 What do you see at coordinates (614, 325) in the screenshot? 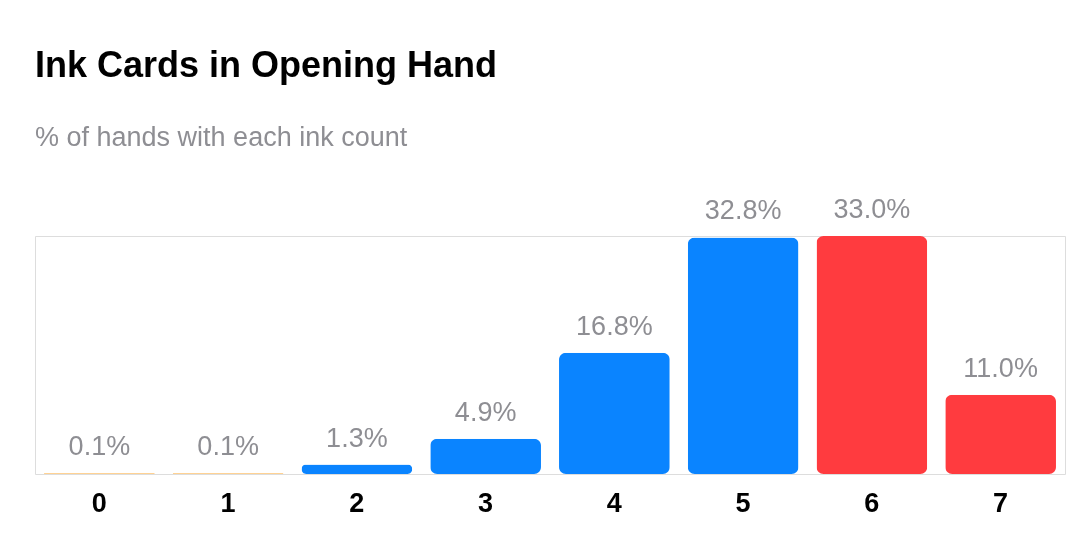
I see `data-label: 16.8%` at bounding box center [614, 325].